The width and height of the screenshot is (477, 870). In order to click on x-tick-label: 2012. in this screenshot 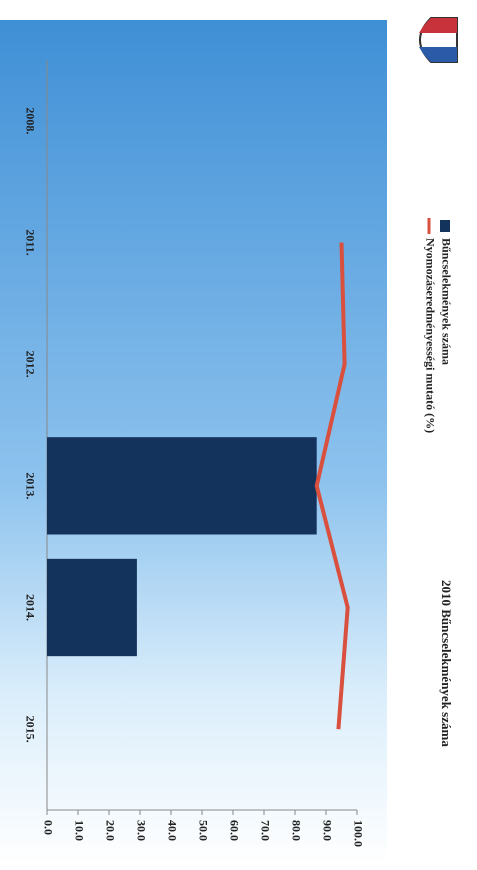, I will do `click(30, 364)`.